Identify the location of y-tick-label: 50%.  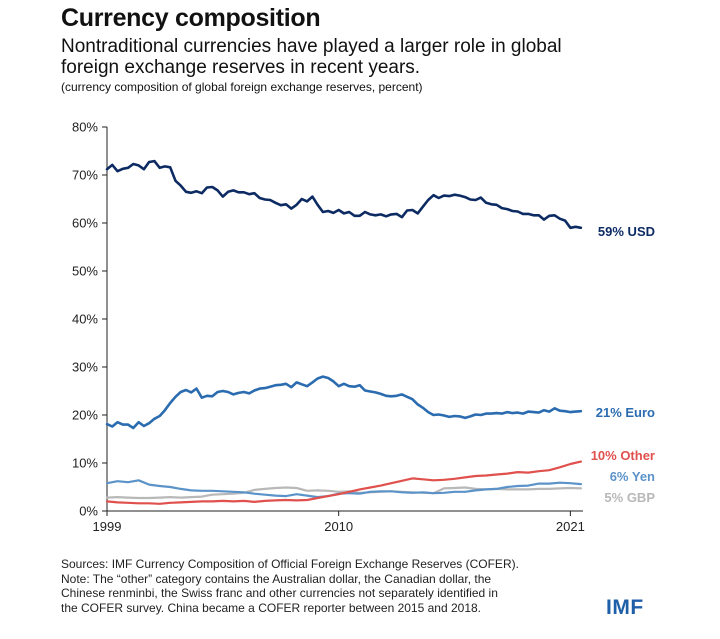
(85, 271).